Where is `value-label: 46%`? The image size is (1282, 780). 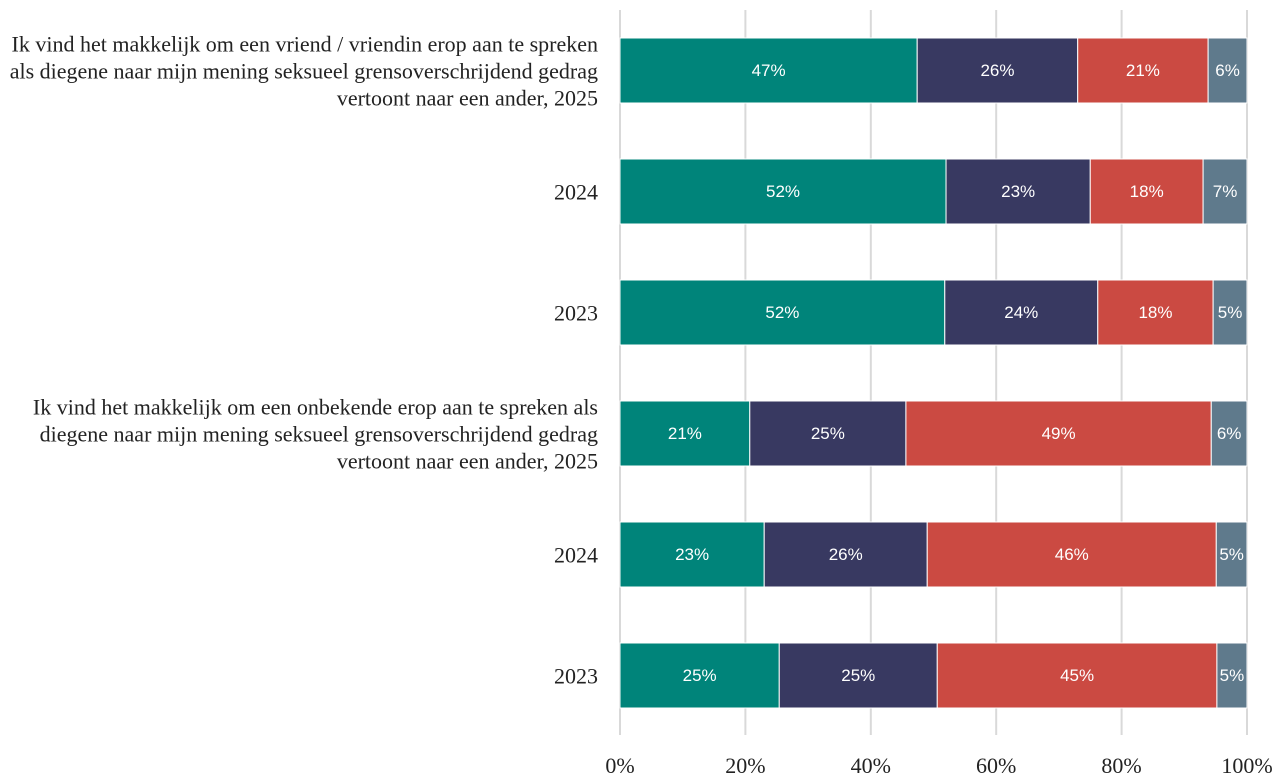 value-label: 46% is located at coordinates (1072, 554).